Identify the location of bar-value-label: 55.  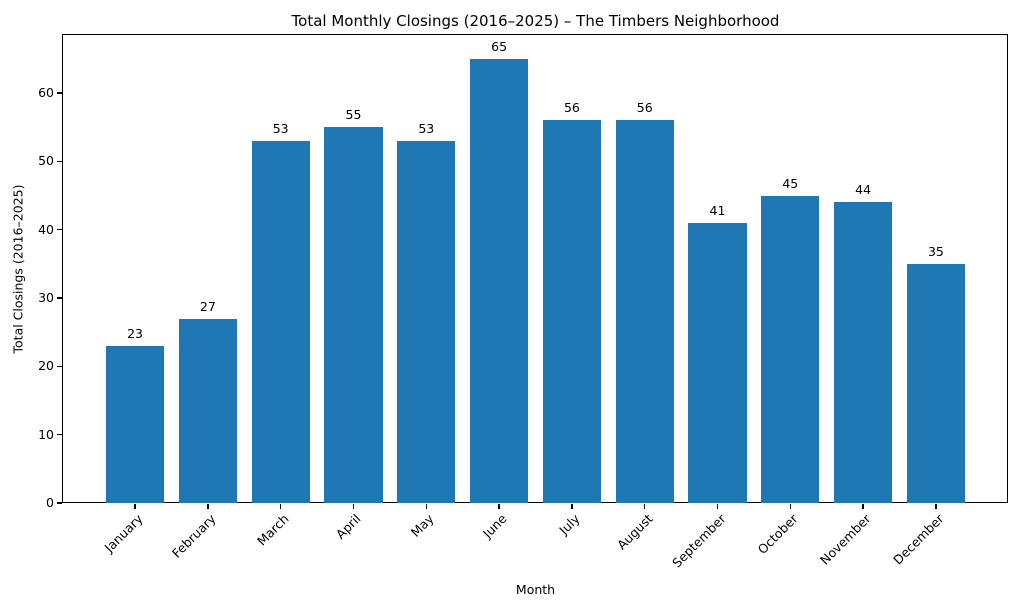
(353, 115).